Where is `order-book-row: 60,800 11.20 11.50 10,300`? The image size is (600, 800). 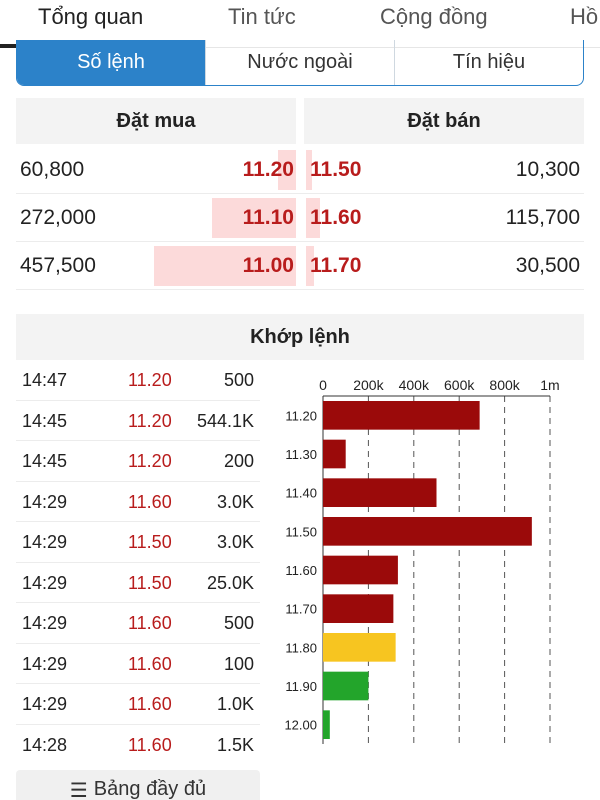
order-book-row: 60,800 11.20 11.50 10,300 is located at coordinates (300, 170).